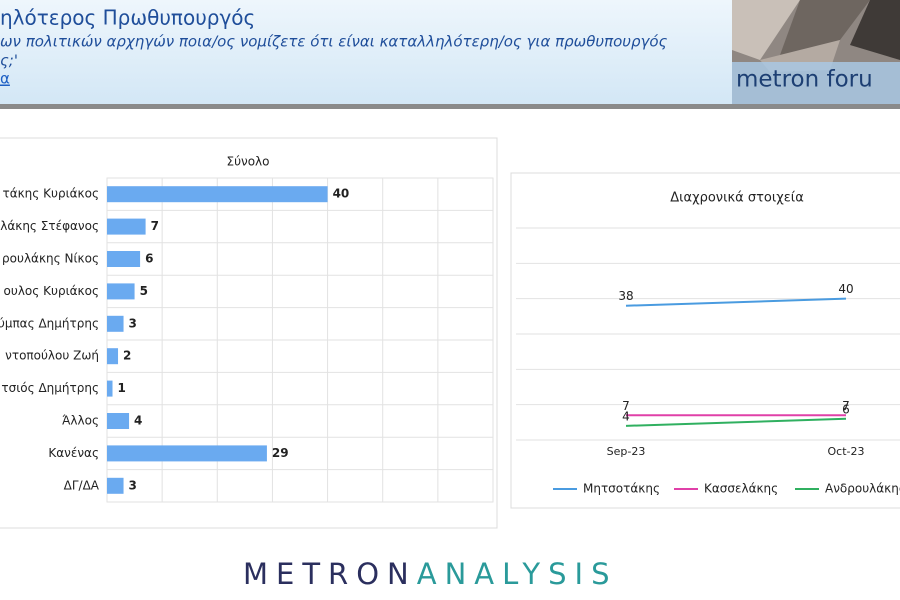 This screenshot has height=600, width=900. What do you see at coordinates (741, 489) in the screenshot?
I see `legend-label: Κασσελάκης` at bounding box center [741, 489].